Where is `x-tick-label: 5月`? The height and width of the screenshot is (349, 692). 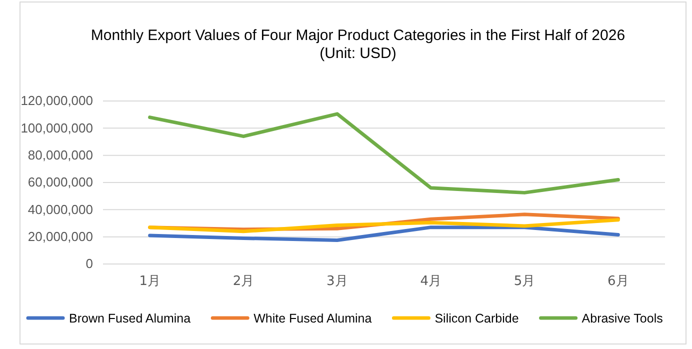 x-tick-label: 5月 is located at coordinates (525, 282).